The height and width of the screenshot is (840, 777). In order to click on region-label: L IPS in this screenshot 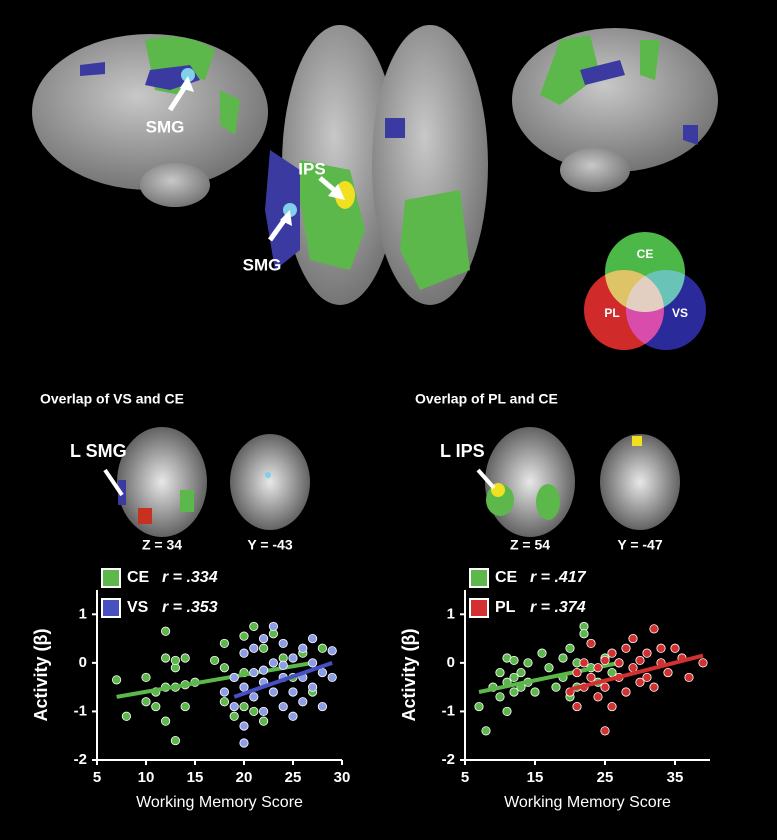, I will do `click(462, 451)`.